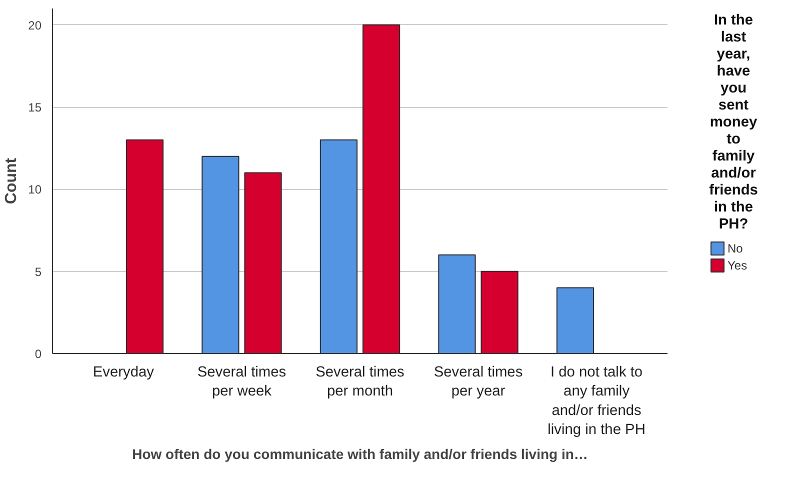  I want to click on y-tick-label: 15, so click(35, 107).